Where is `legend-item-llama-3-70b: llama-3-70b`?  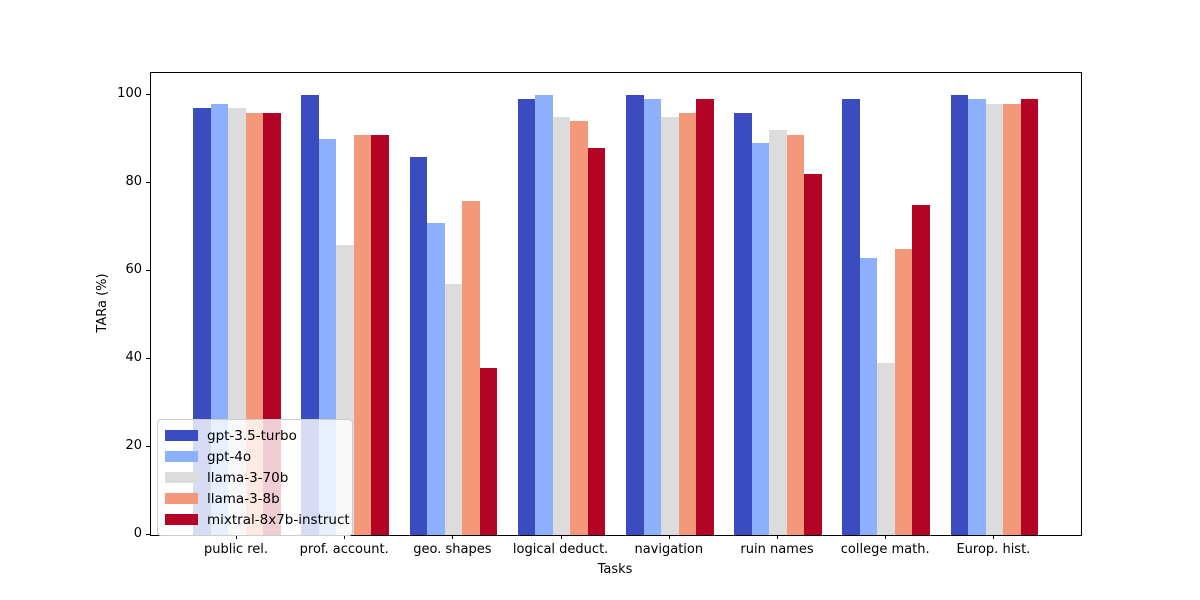 legend-item-llama-3-70b: llama-3-70b is located at coordinates (255, 477).